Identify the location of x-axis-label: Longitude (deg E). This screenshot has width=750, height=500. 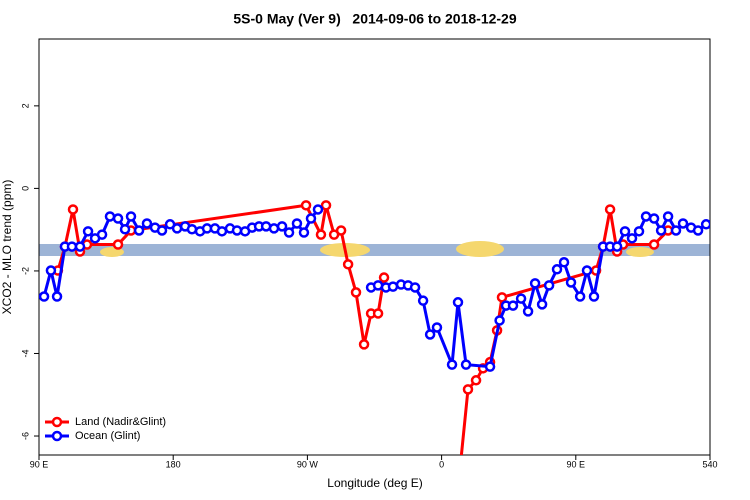
(374, 483).